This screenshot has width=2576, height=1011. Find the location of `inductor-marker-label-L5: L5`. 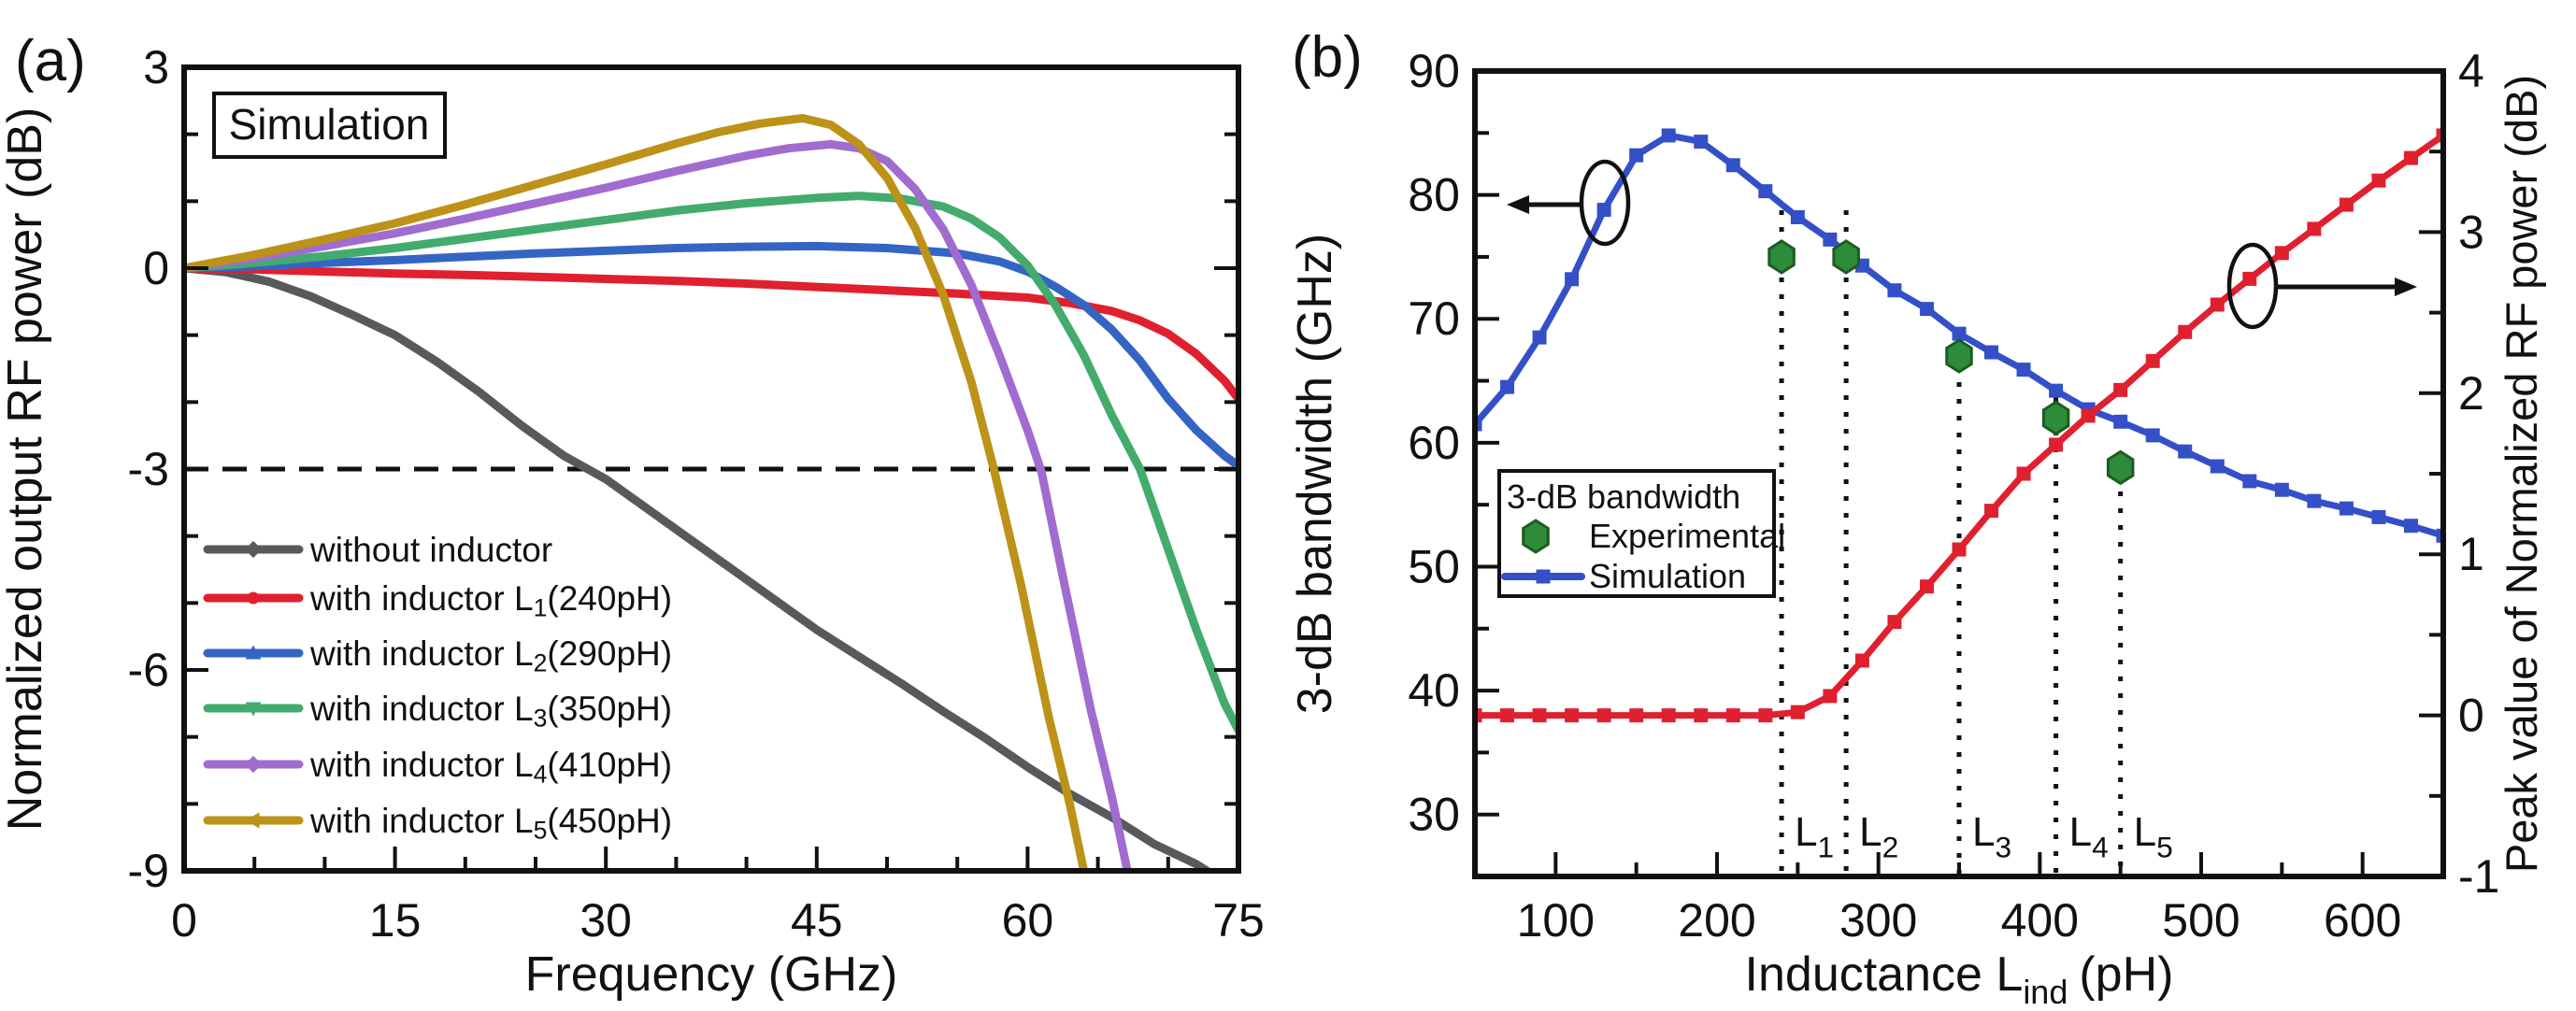

inductor-marker-label-L5: L5 is located at coordinates (2153, 836).